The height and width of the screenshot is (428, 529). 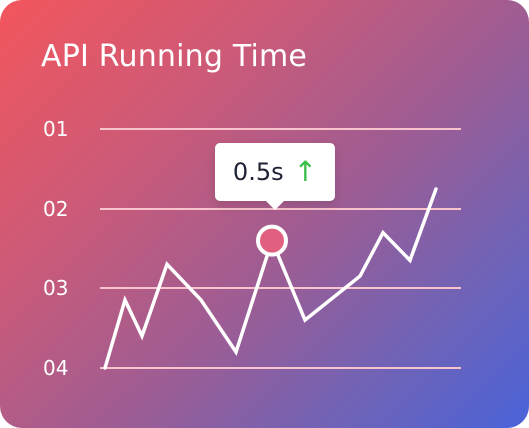 What do you see at coordinates (55, 288) in the screenshot?
I see `y-tick-label: 03` at bounding box center [55, 288].